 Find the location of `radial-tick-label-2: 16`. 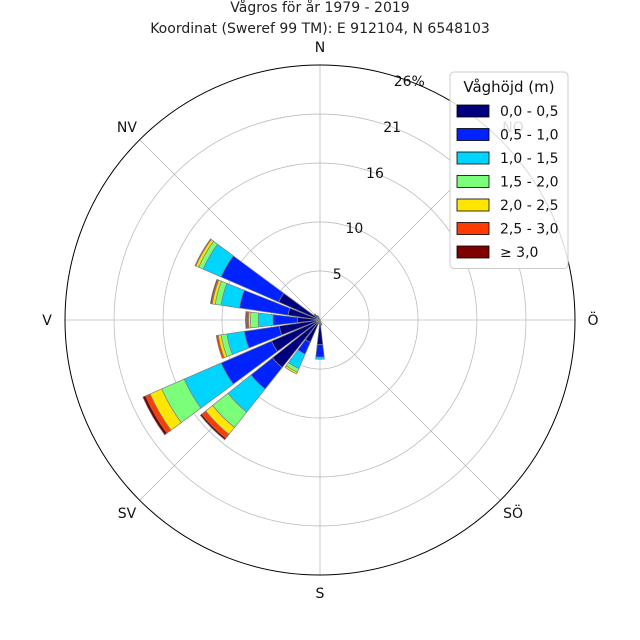

radial-tick-label-2: 16 is located at coordinates (375, 174).